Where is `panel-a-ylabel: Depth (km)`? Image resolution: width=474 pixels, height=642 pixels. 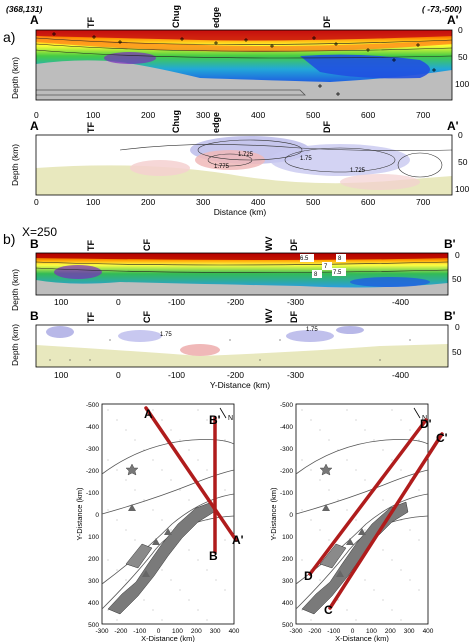
panel-a-ylabel: Depth (km) is located at coordinates (15, 78).